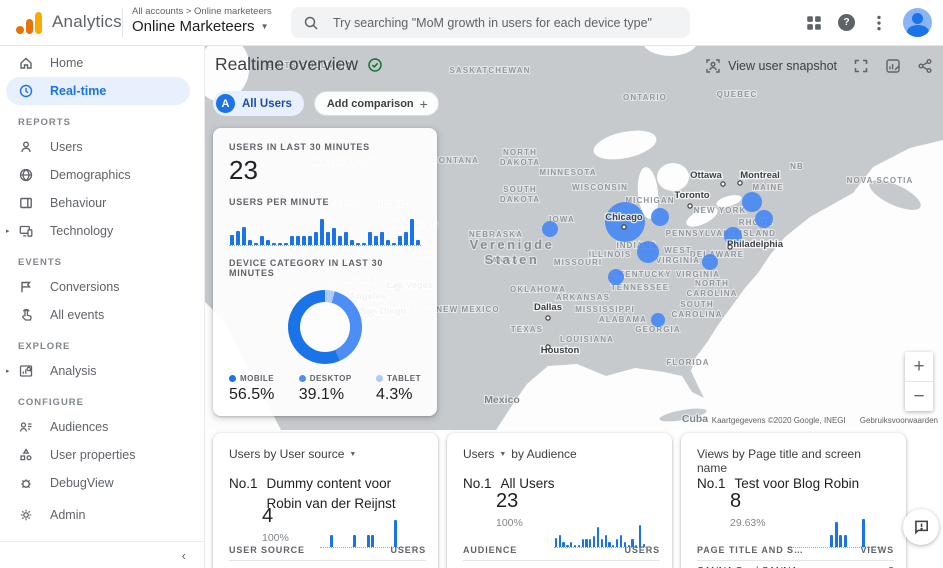  Describe the element at coordinates (26, 63) in the screenshot. I see `home-icon` at that location.